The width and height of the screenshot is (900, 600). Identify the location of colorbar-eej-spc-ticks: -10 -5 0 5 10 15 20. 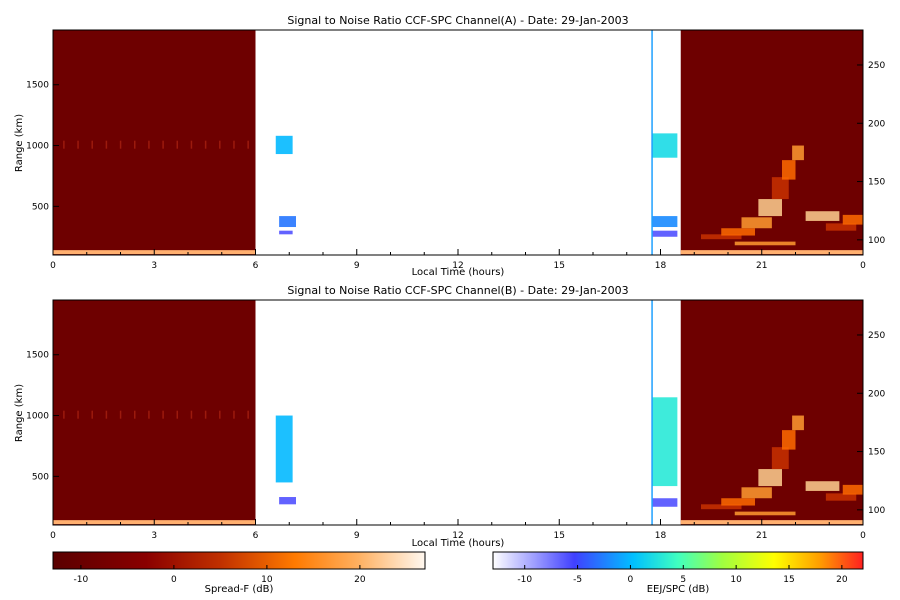
(682, 575).